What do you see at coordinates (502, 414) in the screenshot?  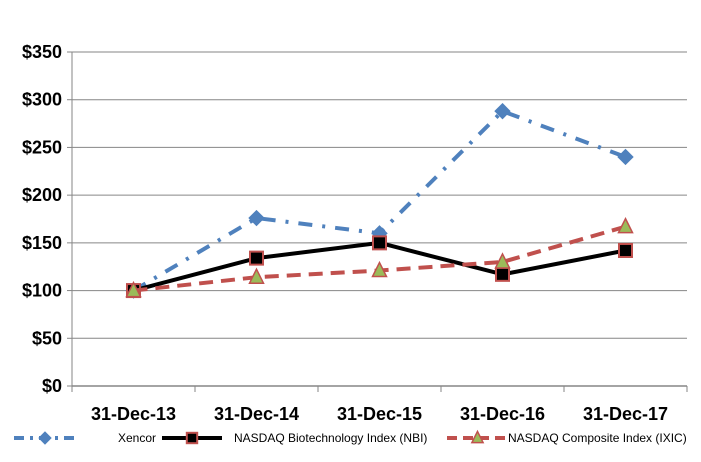 I see `x-tick-label: 31-Dec-16` at bounding box center [502, 414].